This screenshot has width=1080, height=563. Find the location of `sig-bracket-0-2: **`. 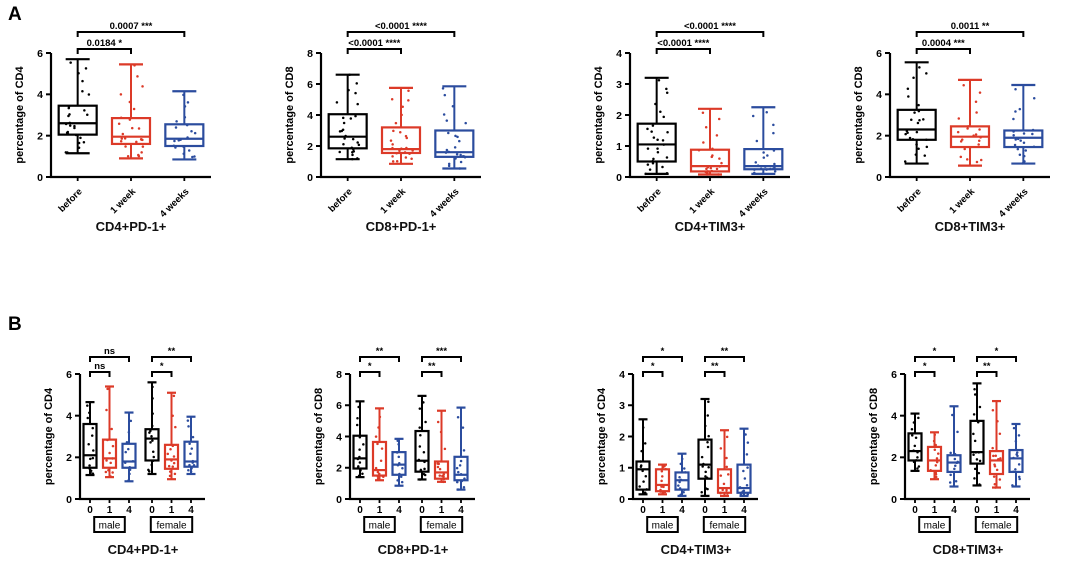

sig-bracket-0-2: ** is located at coordinates (379, 354).